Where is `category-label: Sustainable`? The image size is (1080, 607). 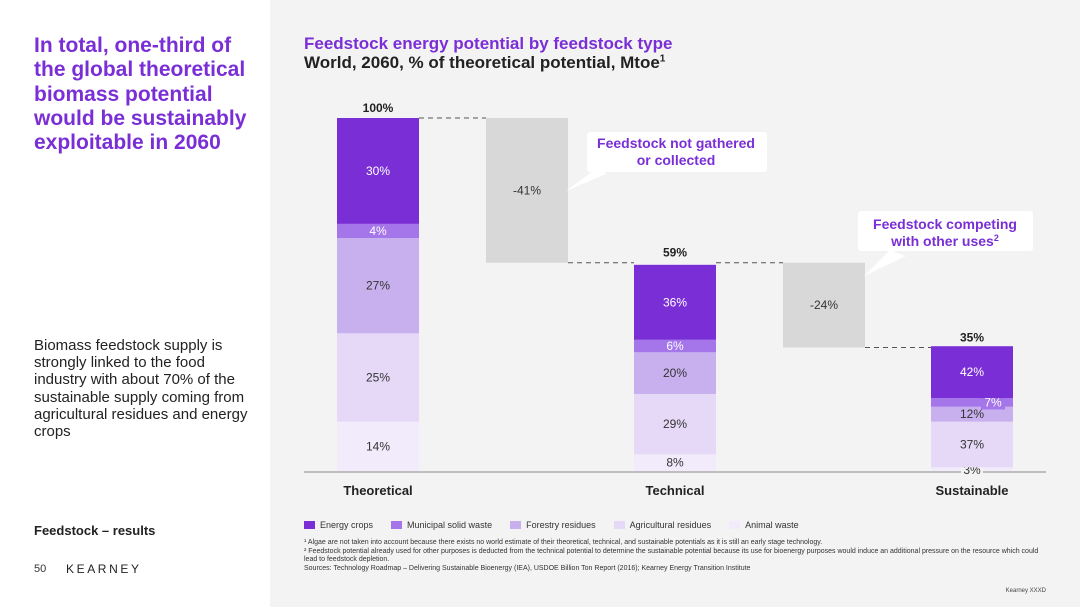
category-label: Sustainable is located at coordinates (972, 490).